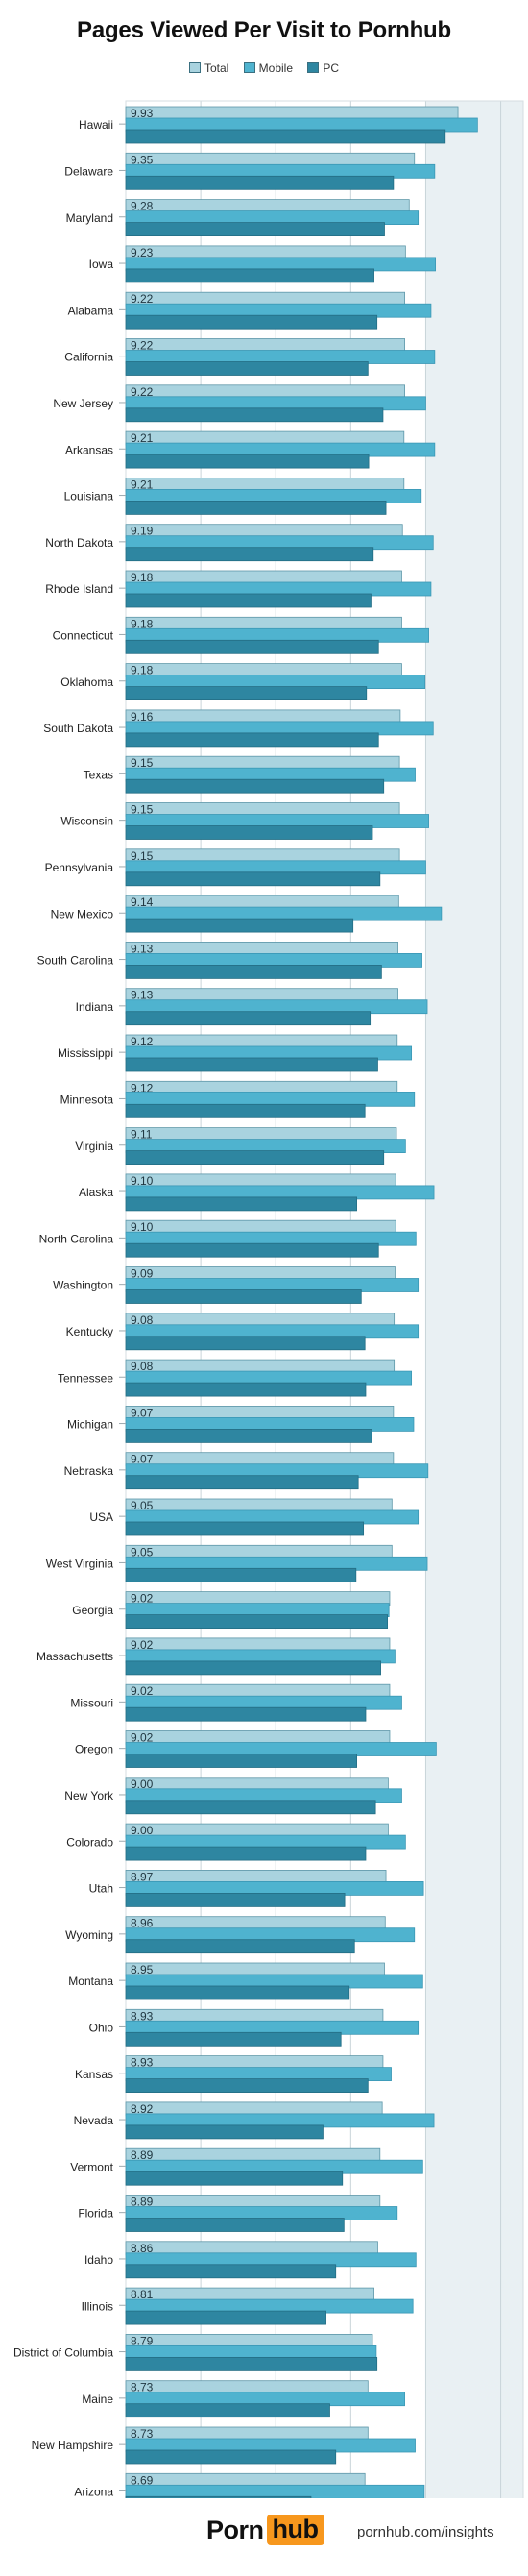 The height and width of the screenshot is (2576, 528). Describe the element at coordinates (142, 2340) in the screenshot. I see `data-label-total-48: 8.79` at that location.